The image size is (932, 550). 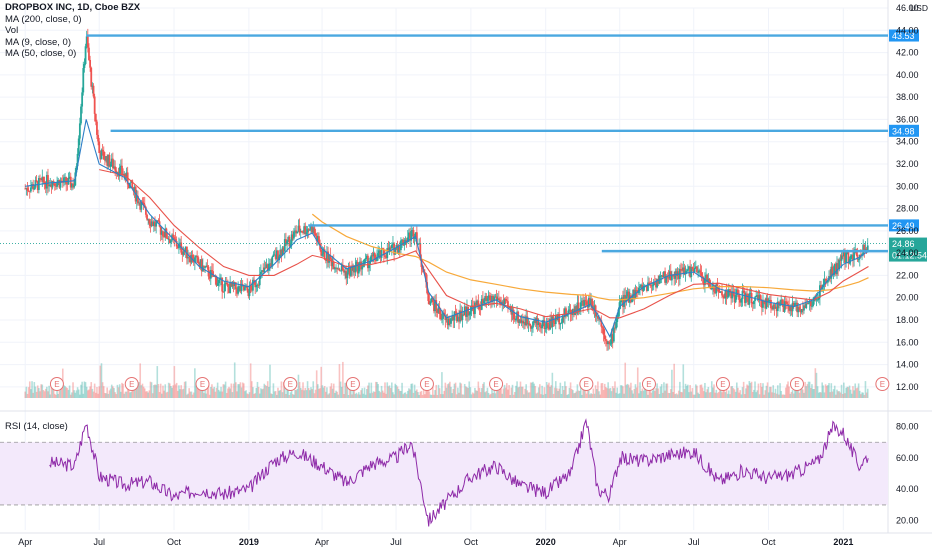 What do you see at coordinates (909, 256) in the screenshot?
I see `countdown-label: 01:12:54` at bounding box center [909, 256].